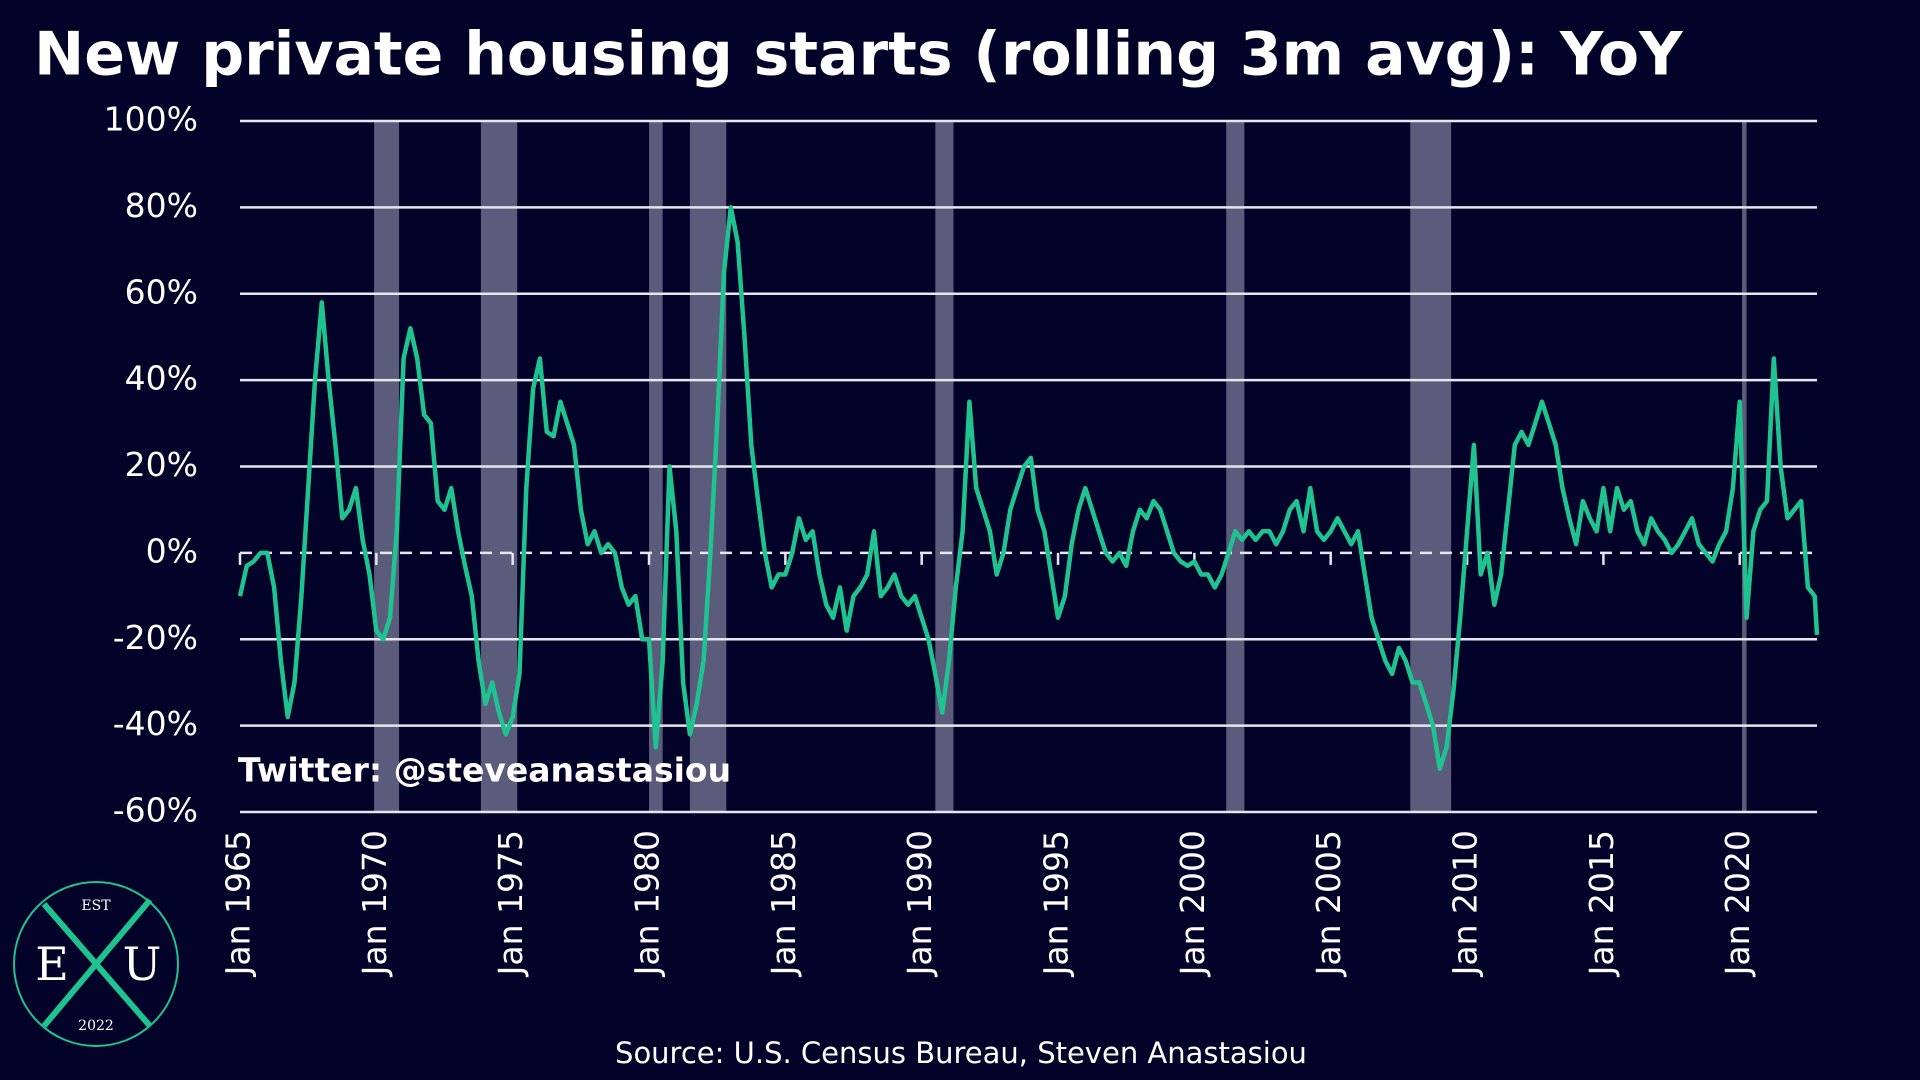 The height and width of the screenshot is (1080, 1920). What do you see at coordinates (155, 723) in the screenshot?
I see `y-tick-label: -40%` at bounding box center [155, 723].